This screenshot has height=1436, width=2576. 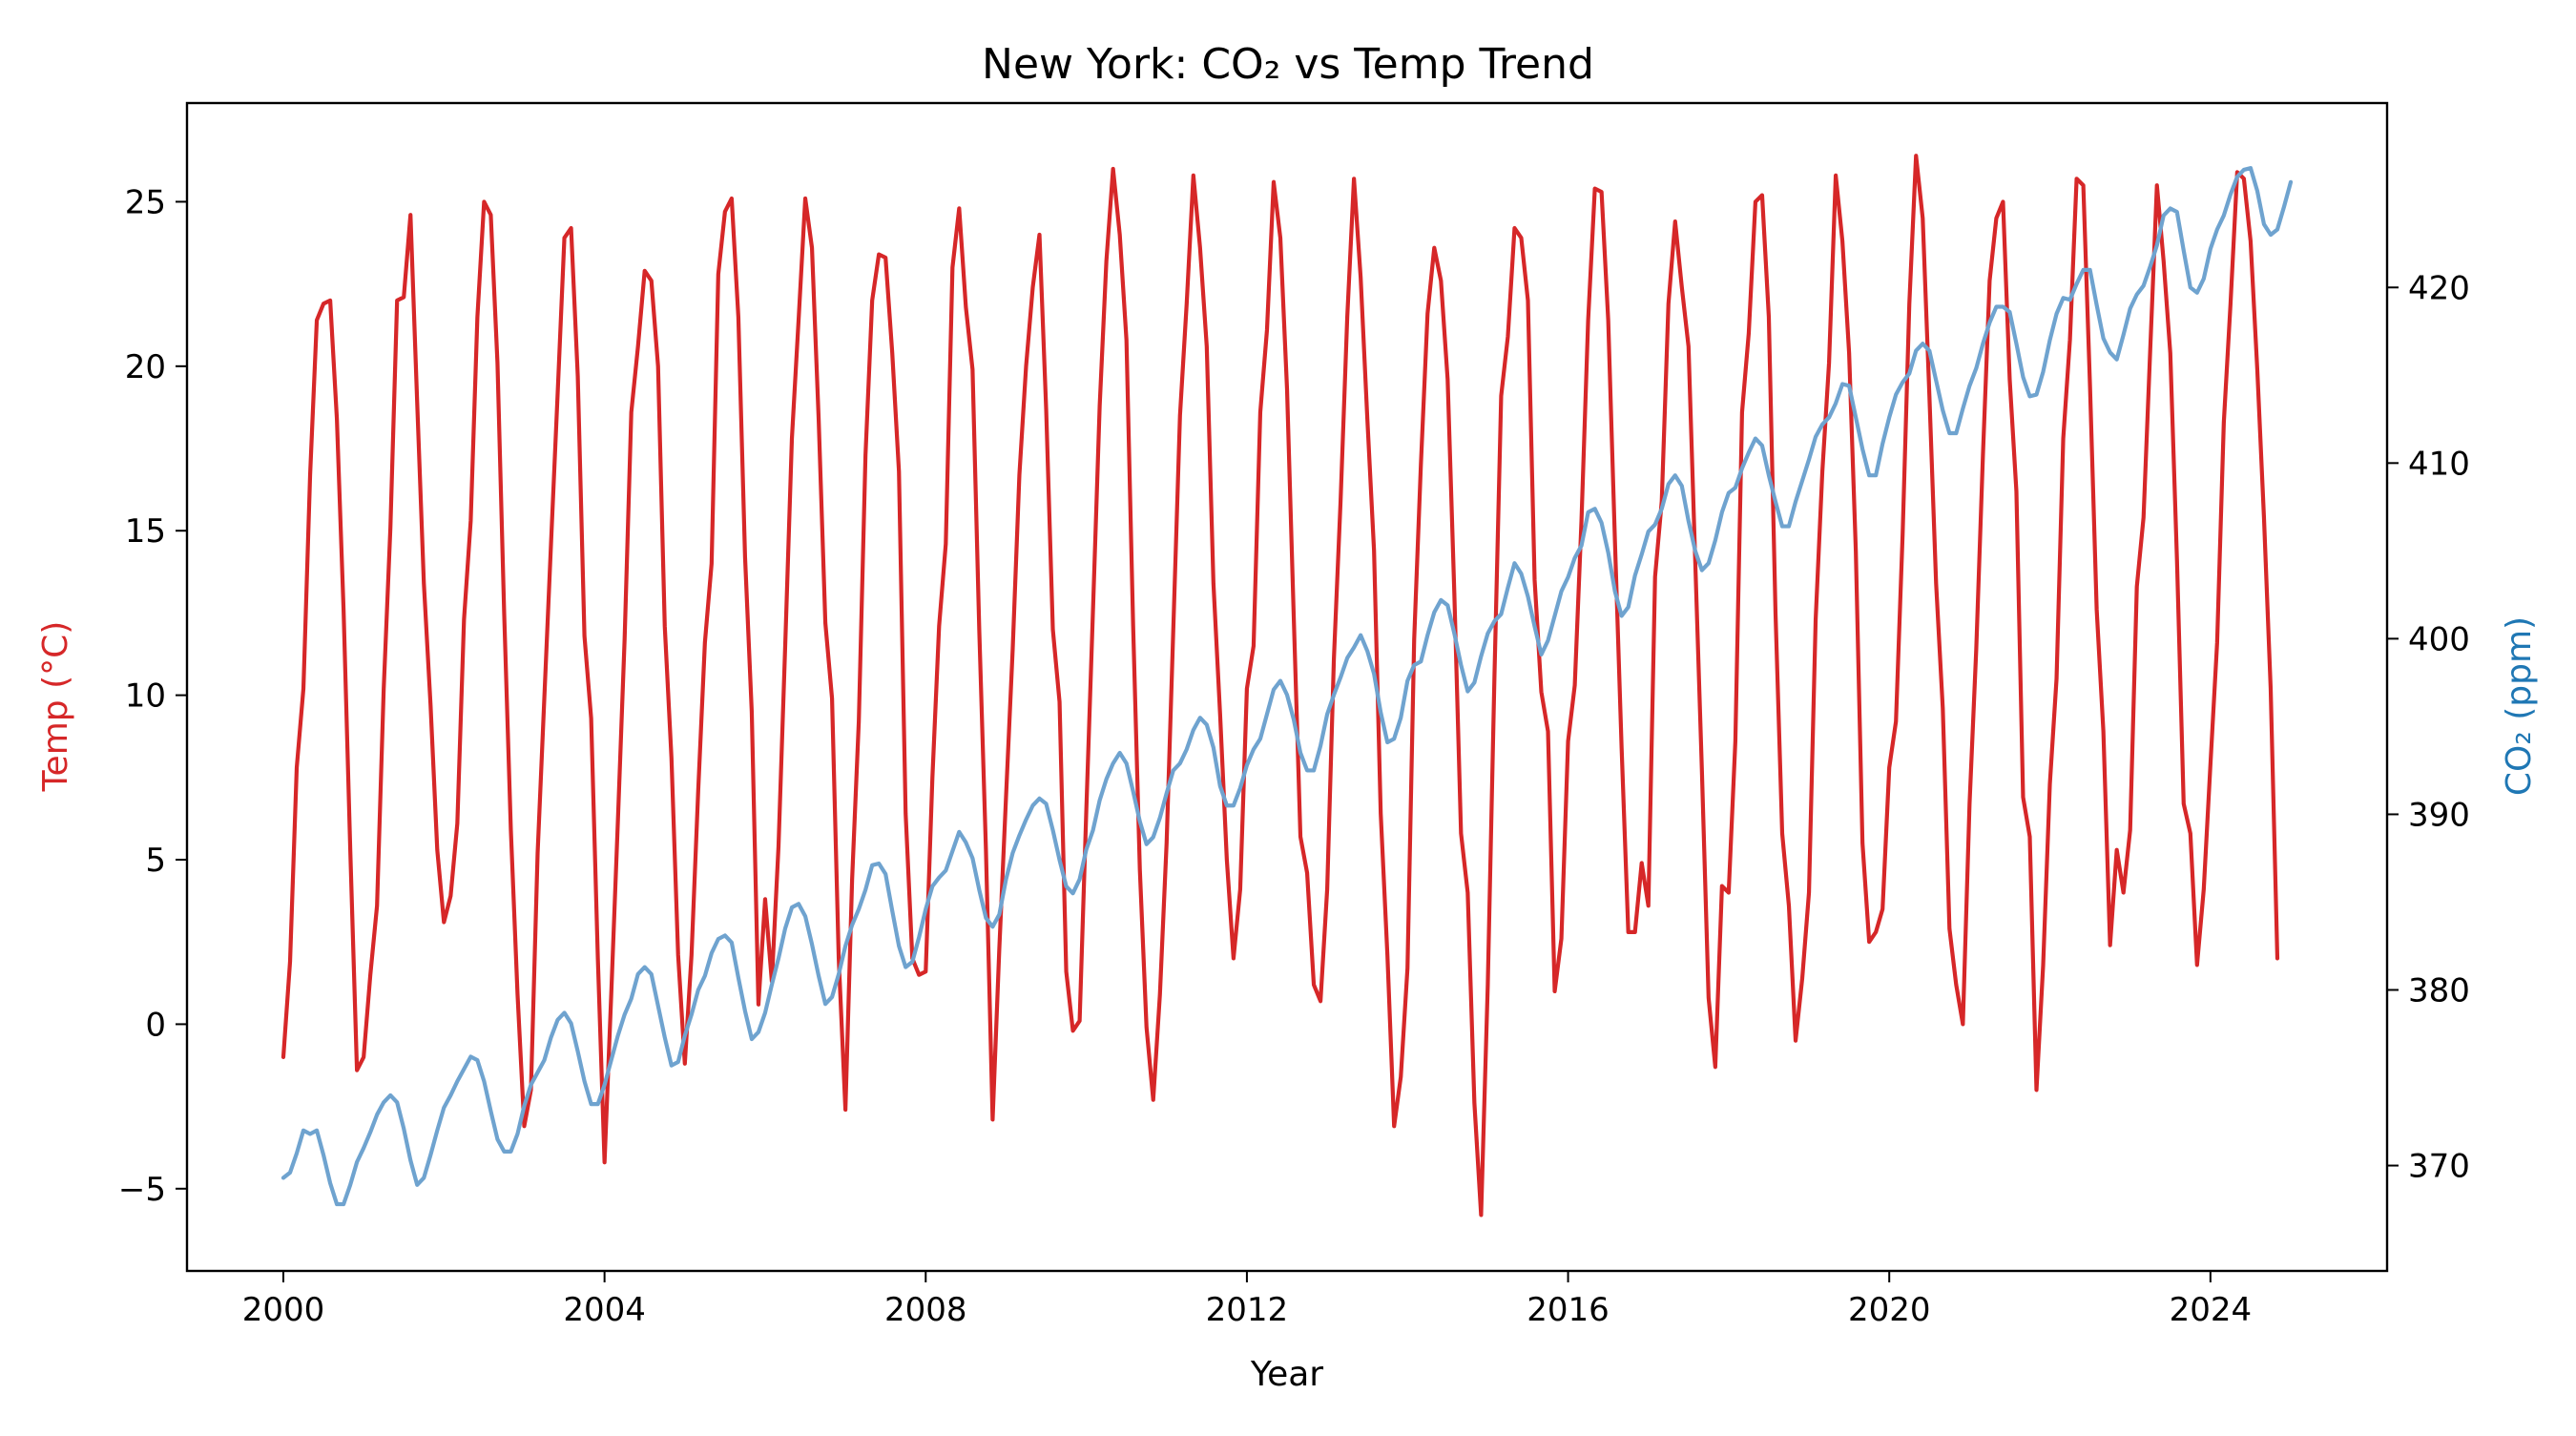 What do you see at coordinates (145, 531) in the screenshot?
I see `y-left-tick-label: 15` at bounding box center [145, 531].